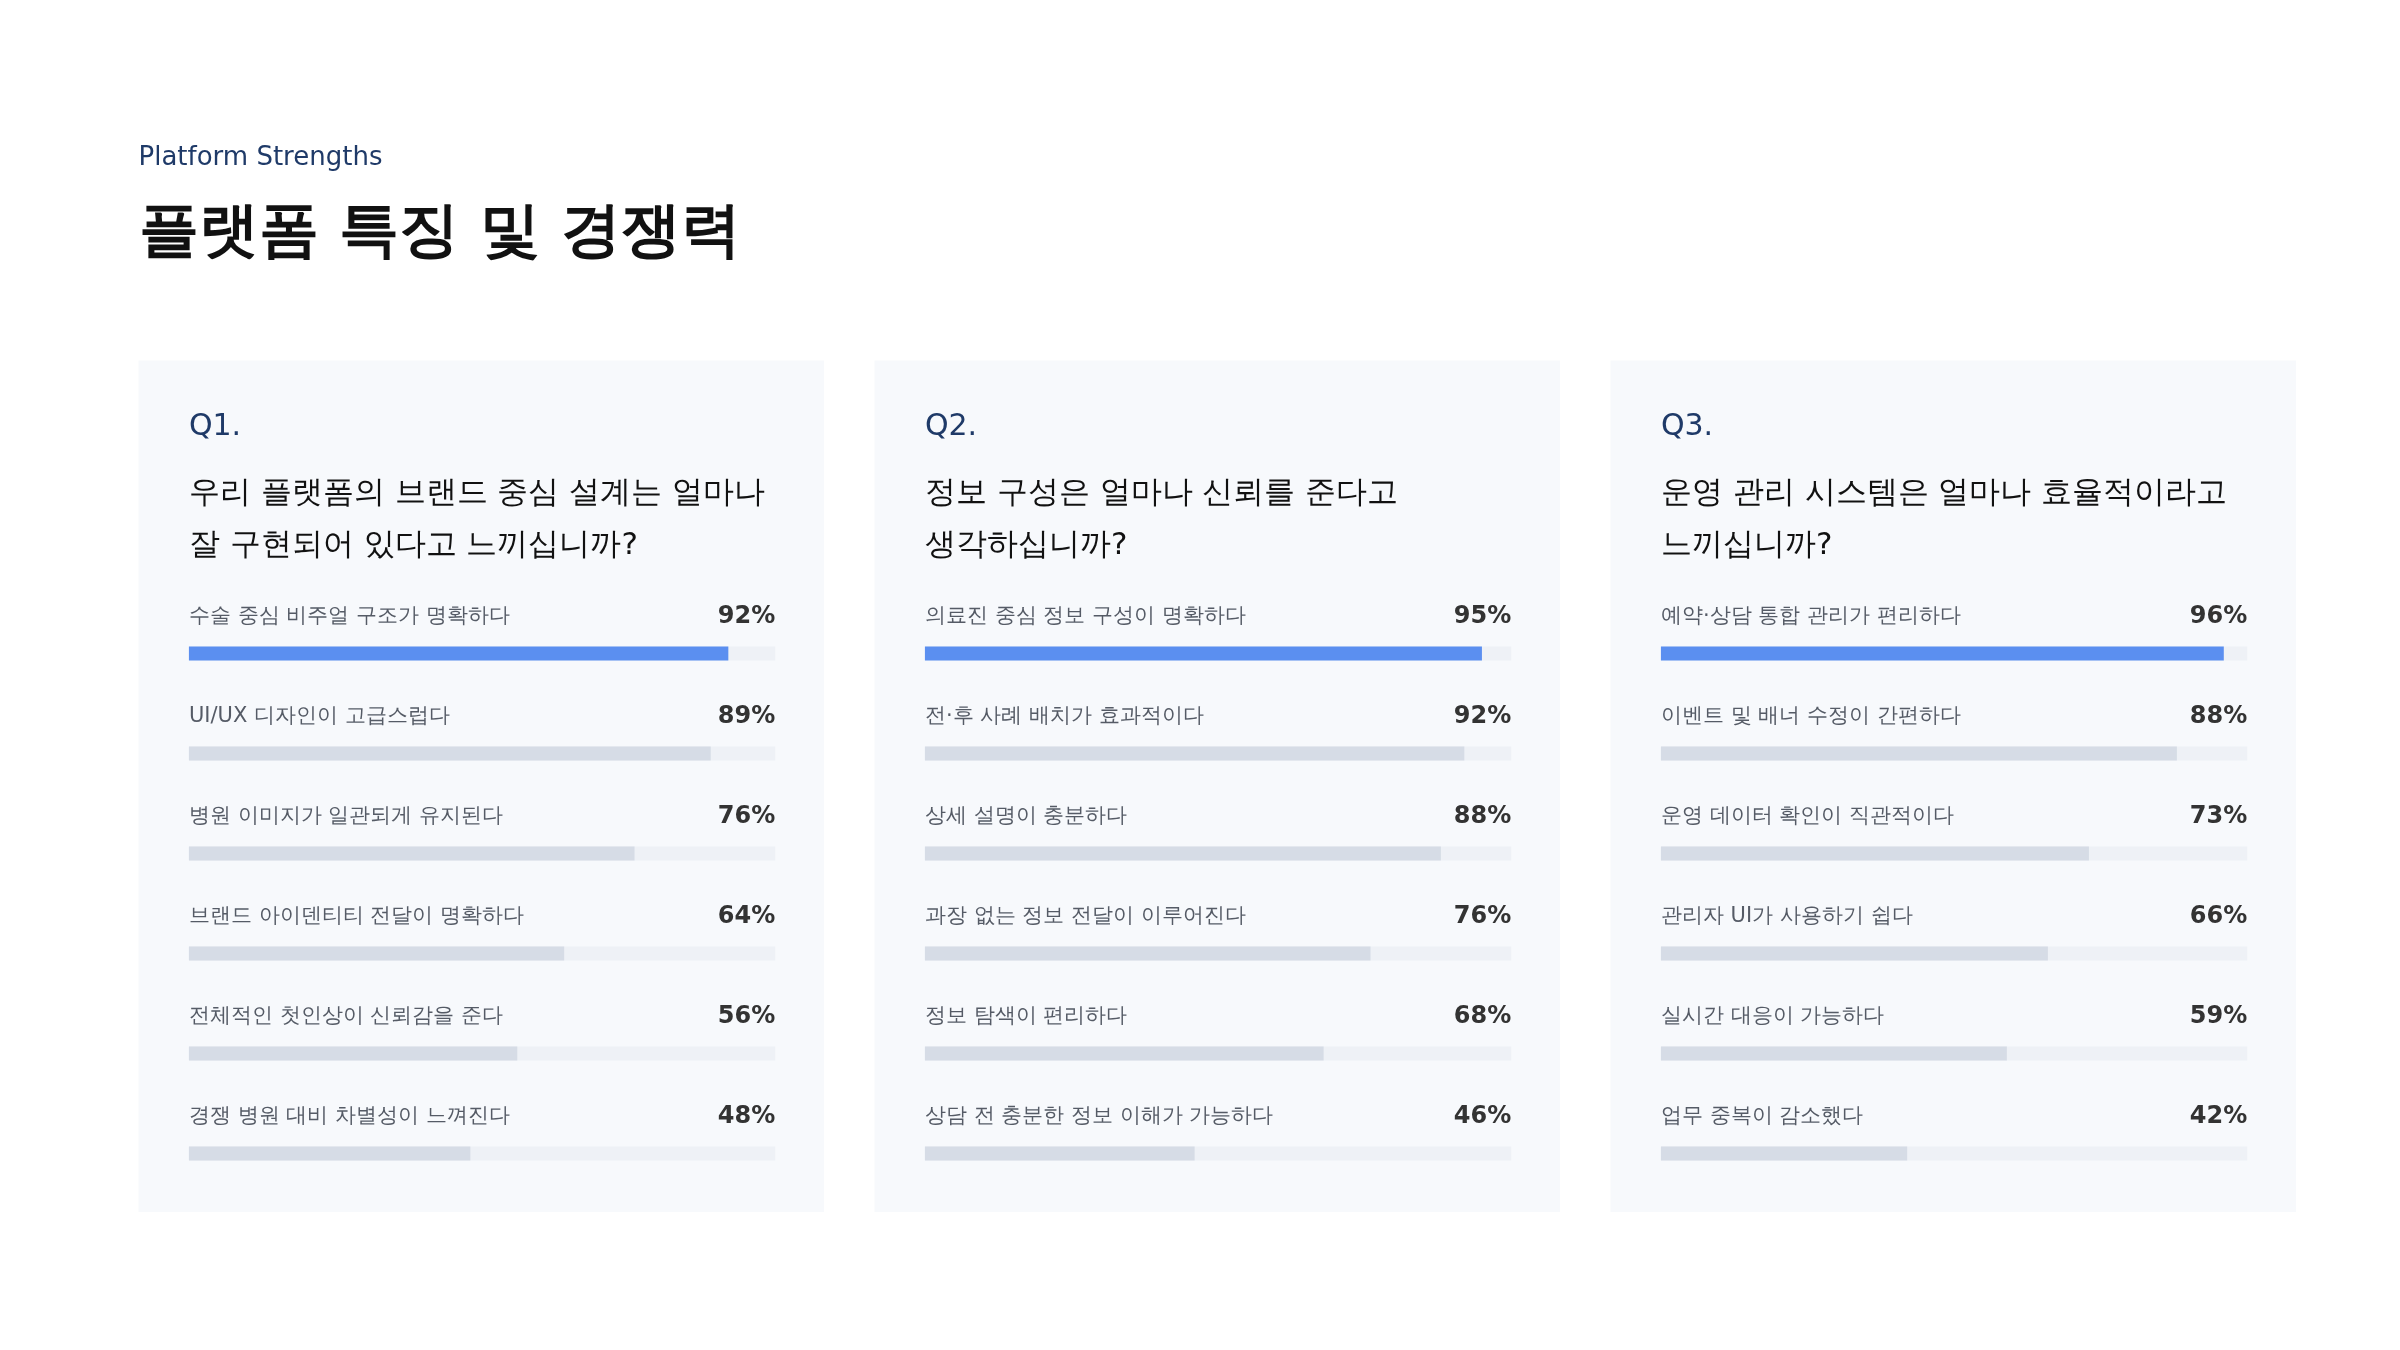 Image resolution: width=2400 pixels, height=1350 pixels. What do you see at coordinates (2218, 814) in the screenshot?
I see `data-label: 73%` at bounding box center [2218, 814].